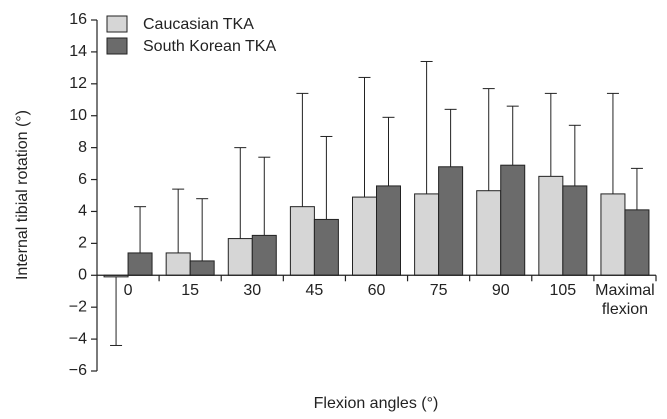 The height and width of the screenshot is (419, 667). Describe the element at coordinates (190, 291) in the screenshot. I see `x-tick-label: 15` at that location.